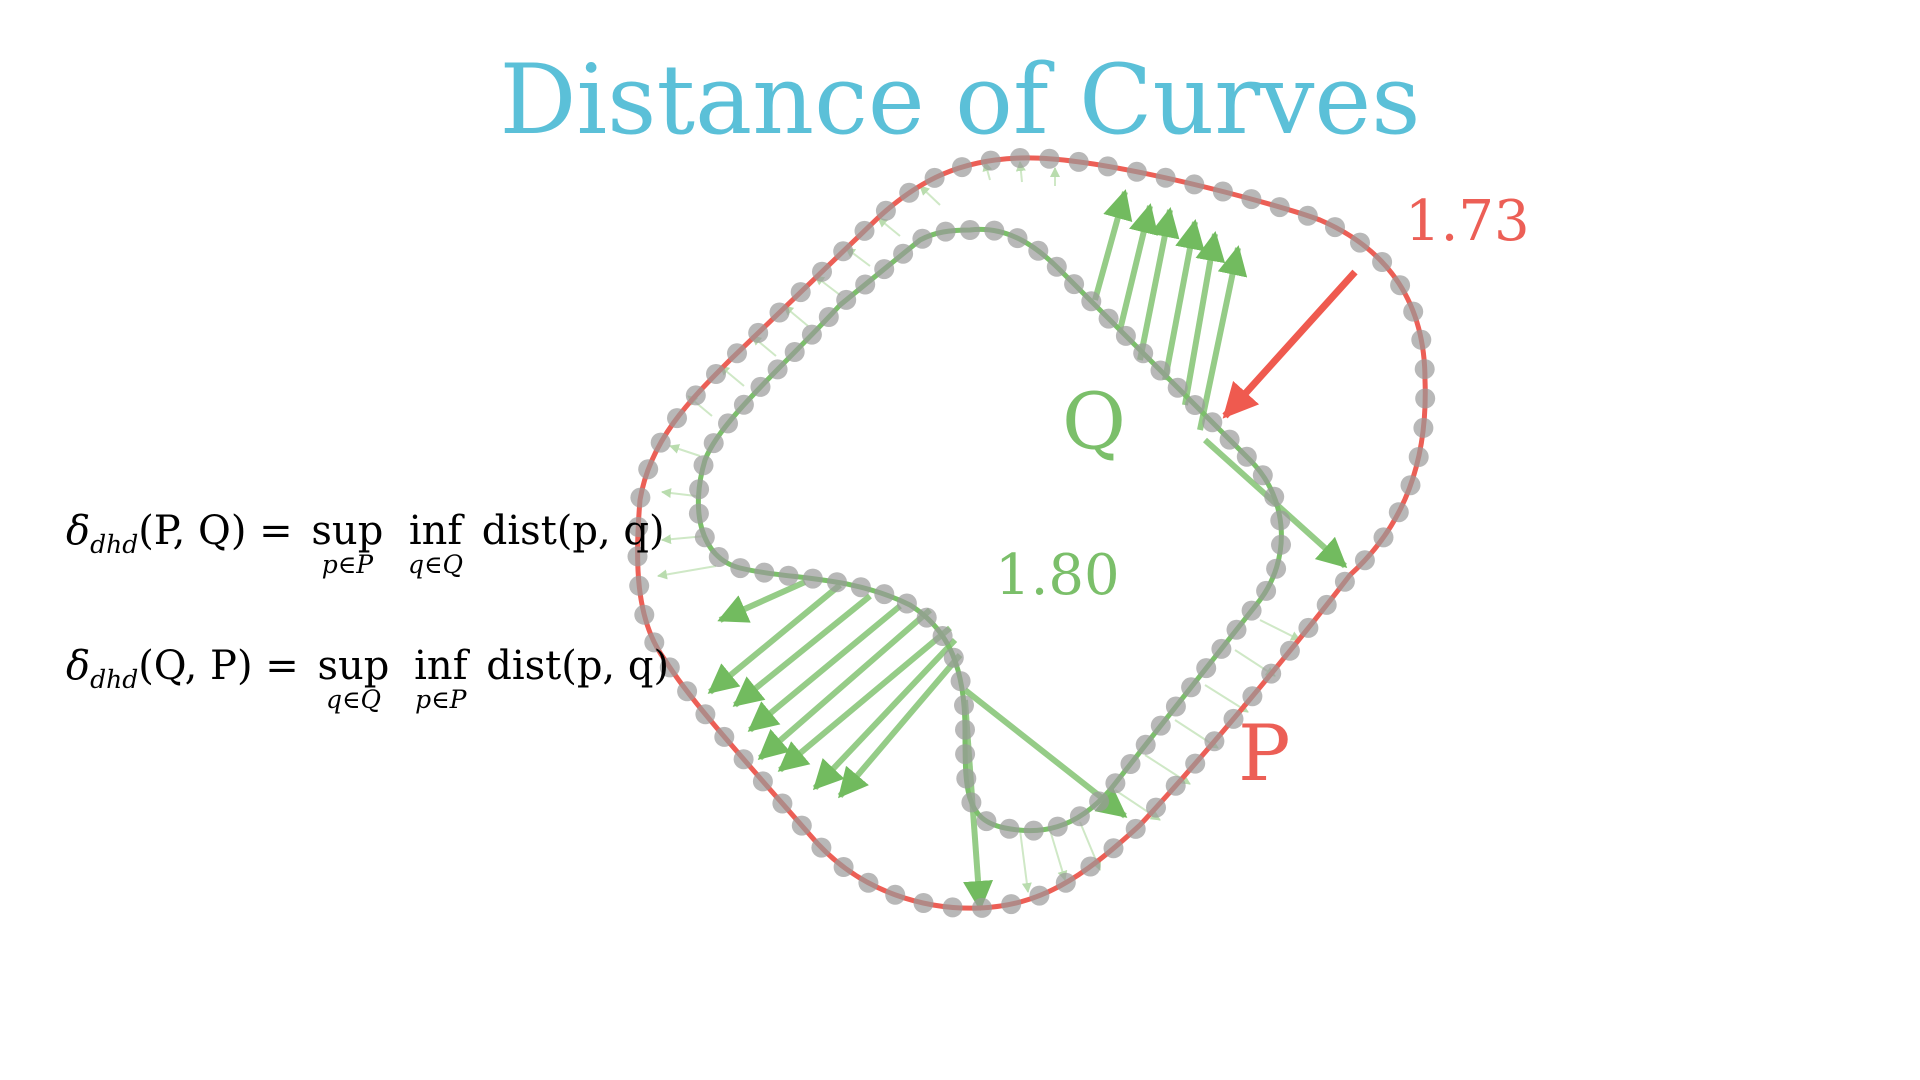  Describe the element at coordinates (1057, 575) in the screenshot. I see `value-green: 1.80` at that location.